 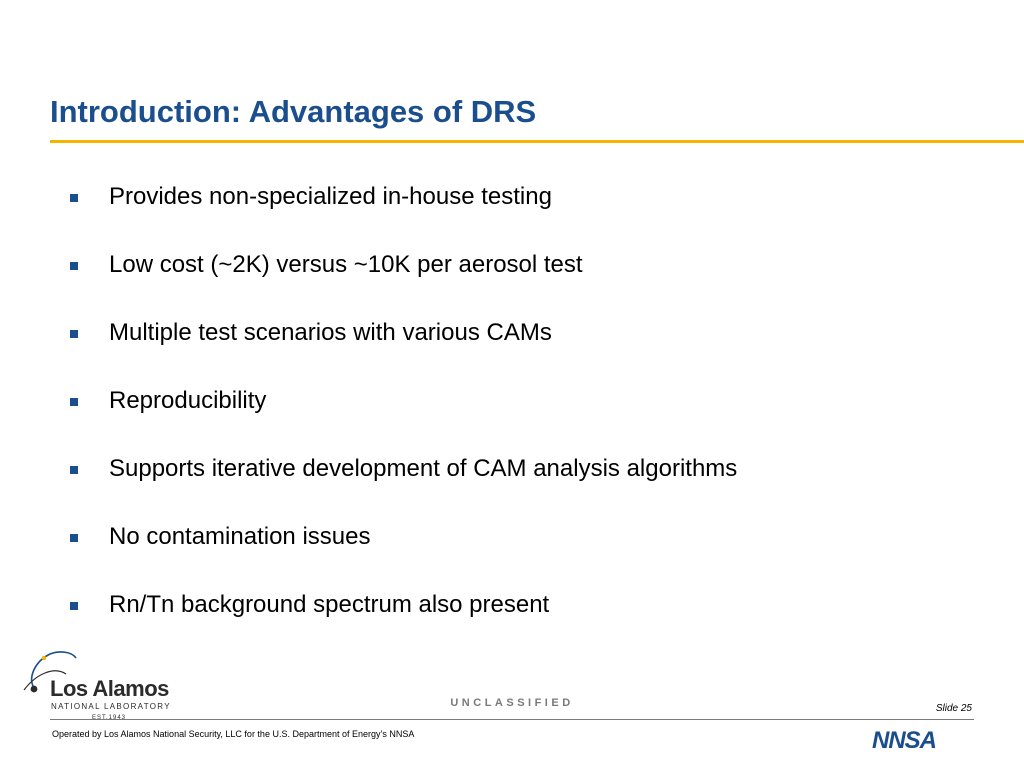 I want to click on logo-established: EST.1943, so click(x=109, y=718).